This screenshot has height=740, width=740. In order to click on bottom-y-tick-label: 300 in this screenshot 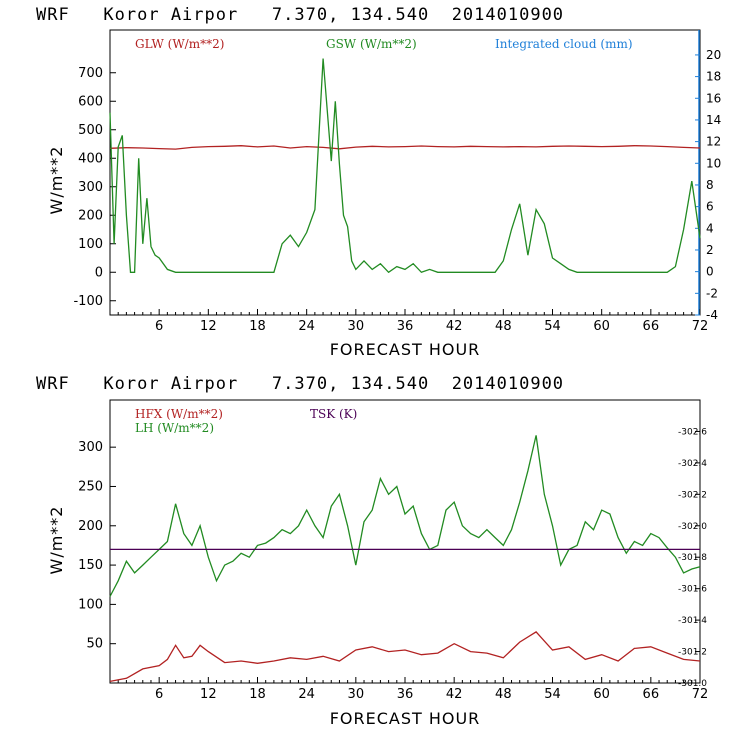, I will do `click(90, 447)`.